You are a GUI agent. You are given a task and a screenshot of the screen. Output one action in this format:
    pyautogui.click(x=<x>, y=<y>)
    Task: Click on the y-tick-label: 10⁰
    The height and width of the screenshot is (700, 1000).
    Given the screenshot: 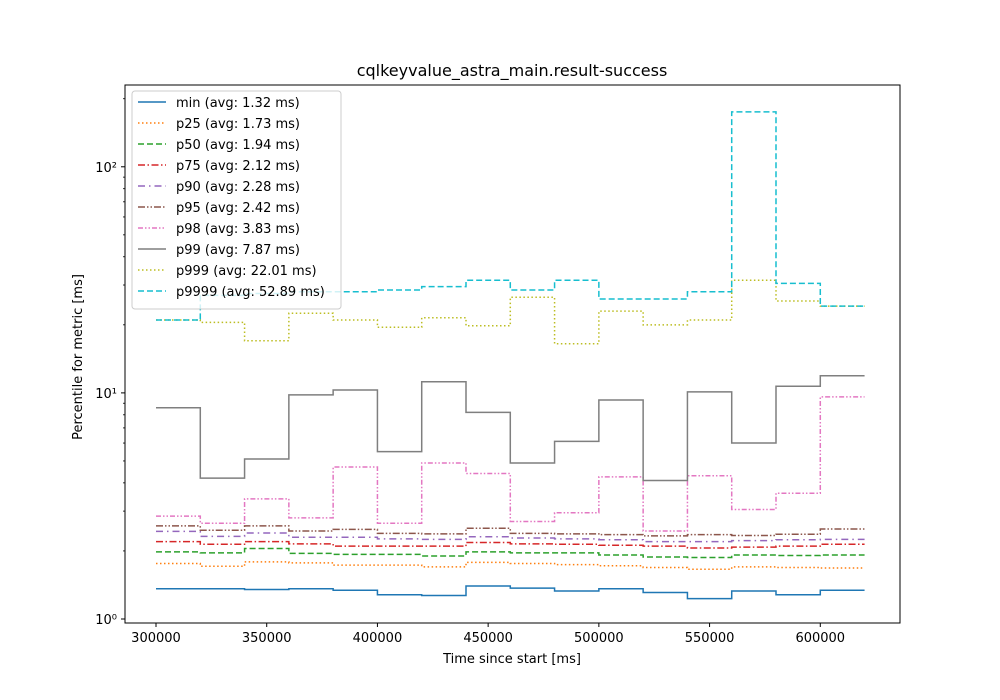 What is the action you would take?
    pyautogui.click(x=106, y=620)
    